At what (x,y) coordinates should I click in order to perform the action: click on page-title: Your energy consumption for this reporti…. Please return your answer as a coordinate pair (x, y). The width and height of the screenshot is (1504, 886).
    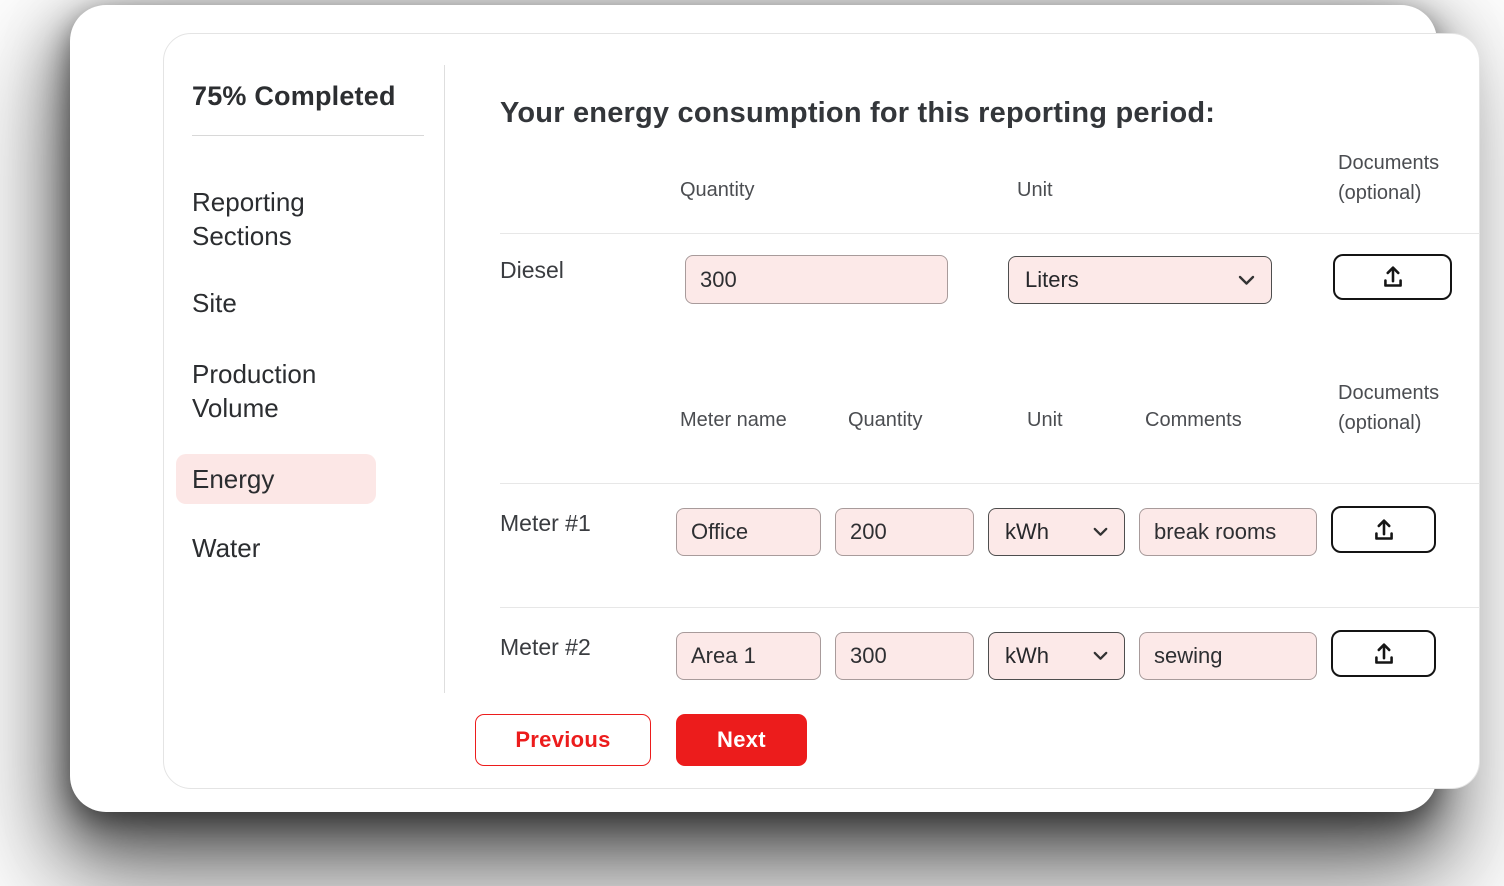
    Looking at the image, I should click on (858, 113).